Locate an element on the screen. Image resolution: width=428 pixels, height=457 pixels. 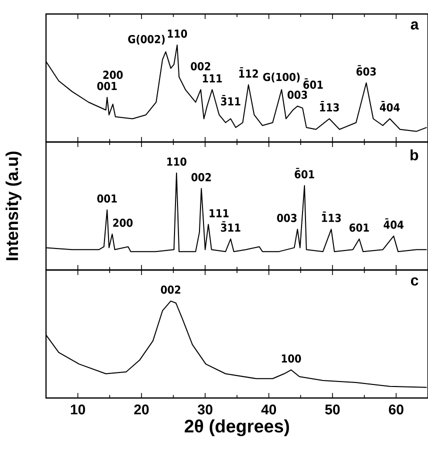
annotation: G(002) is located at coordinates (146, 39).